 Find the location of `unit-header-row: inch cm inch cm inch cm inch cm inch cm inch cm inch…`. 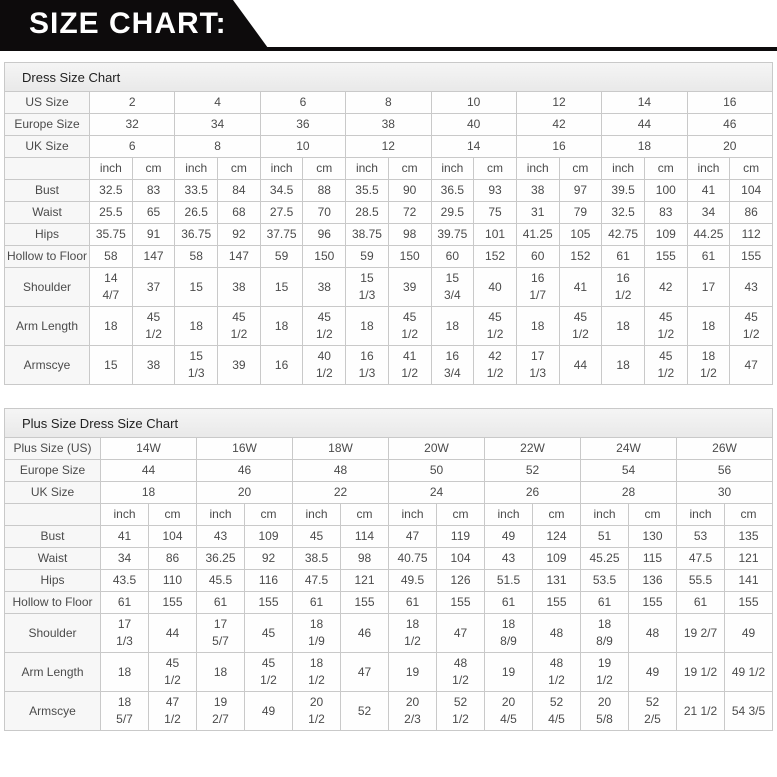

unit-header-row: inch cm inch cm inch cm inch cm inch cm inch cm inch… is located at coordinates (388, 514).